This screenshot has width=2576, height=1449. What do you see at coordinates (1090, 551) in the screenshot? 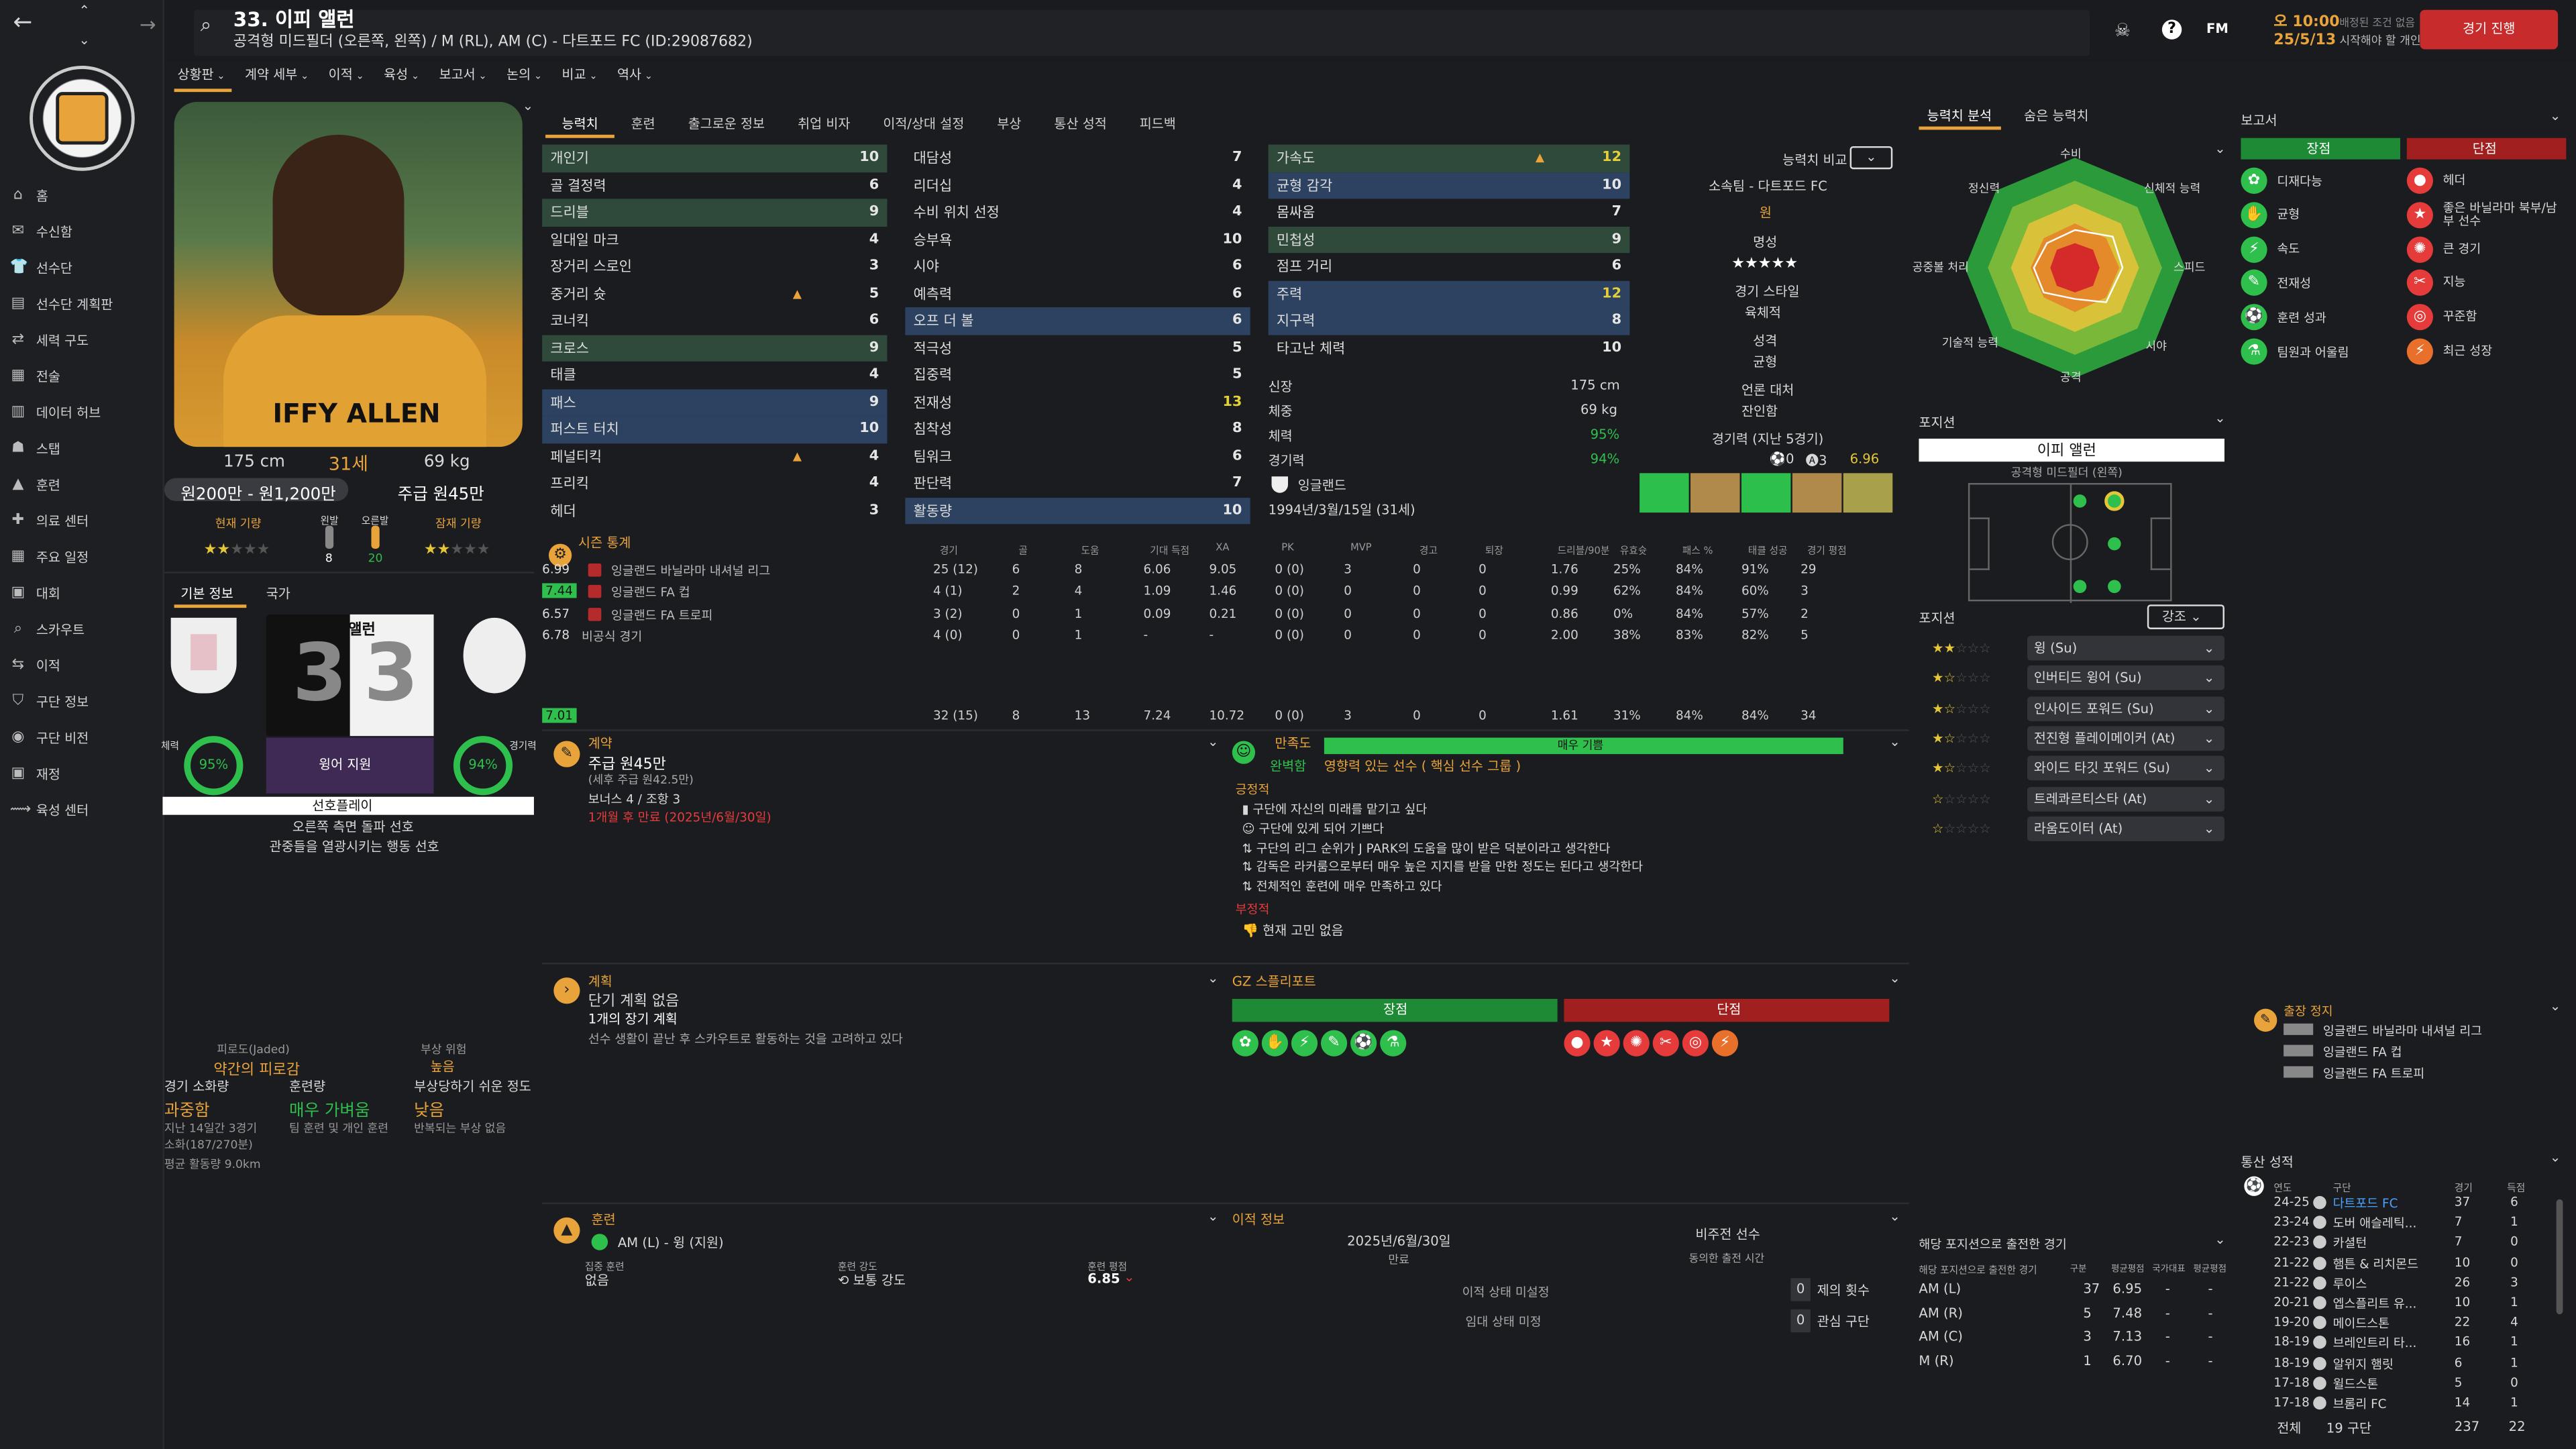
I see `season-col: 도움` at bounding box center [1090, 551].